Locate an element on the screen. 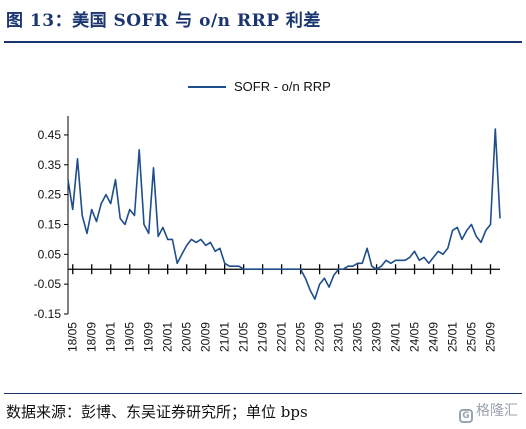 This screenshot has height=429, width=526. watermark-logo-icon: G is located at coordinates (466, 416).